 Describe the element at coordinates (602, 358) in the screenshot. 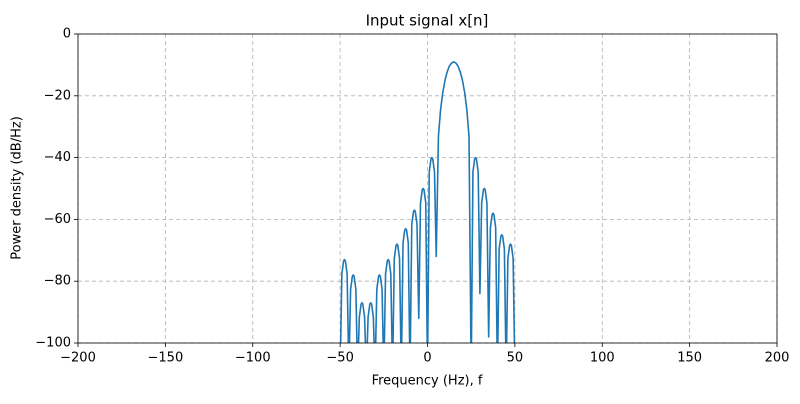

I see `x-tick-label: 100` at that location.